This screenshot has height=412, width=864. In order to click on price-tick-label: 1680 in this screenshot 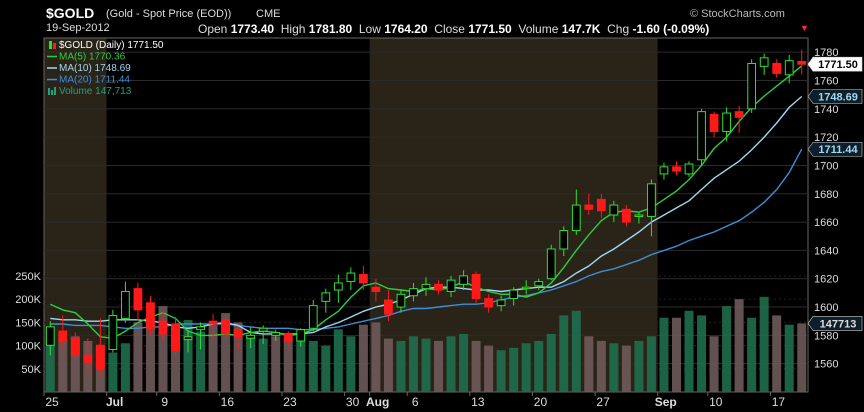, I will do `click(826, 195)`.